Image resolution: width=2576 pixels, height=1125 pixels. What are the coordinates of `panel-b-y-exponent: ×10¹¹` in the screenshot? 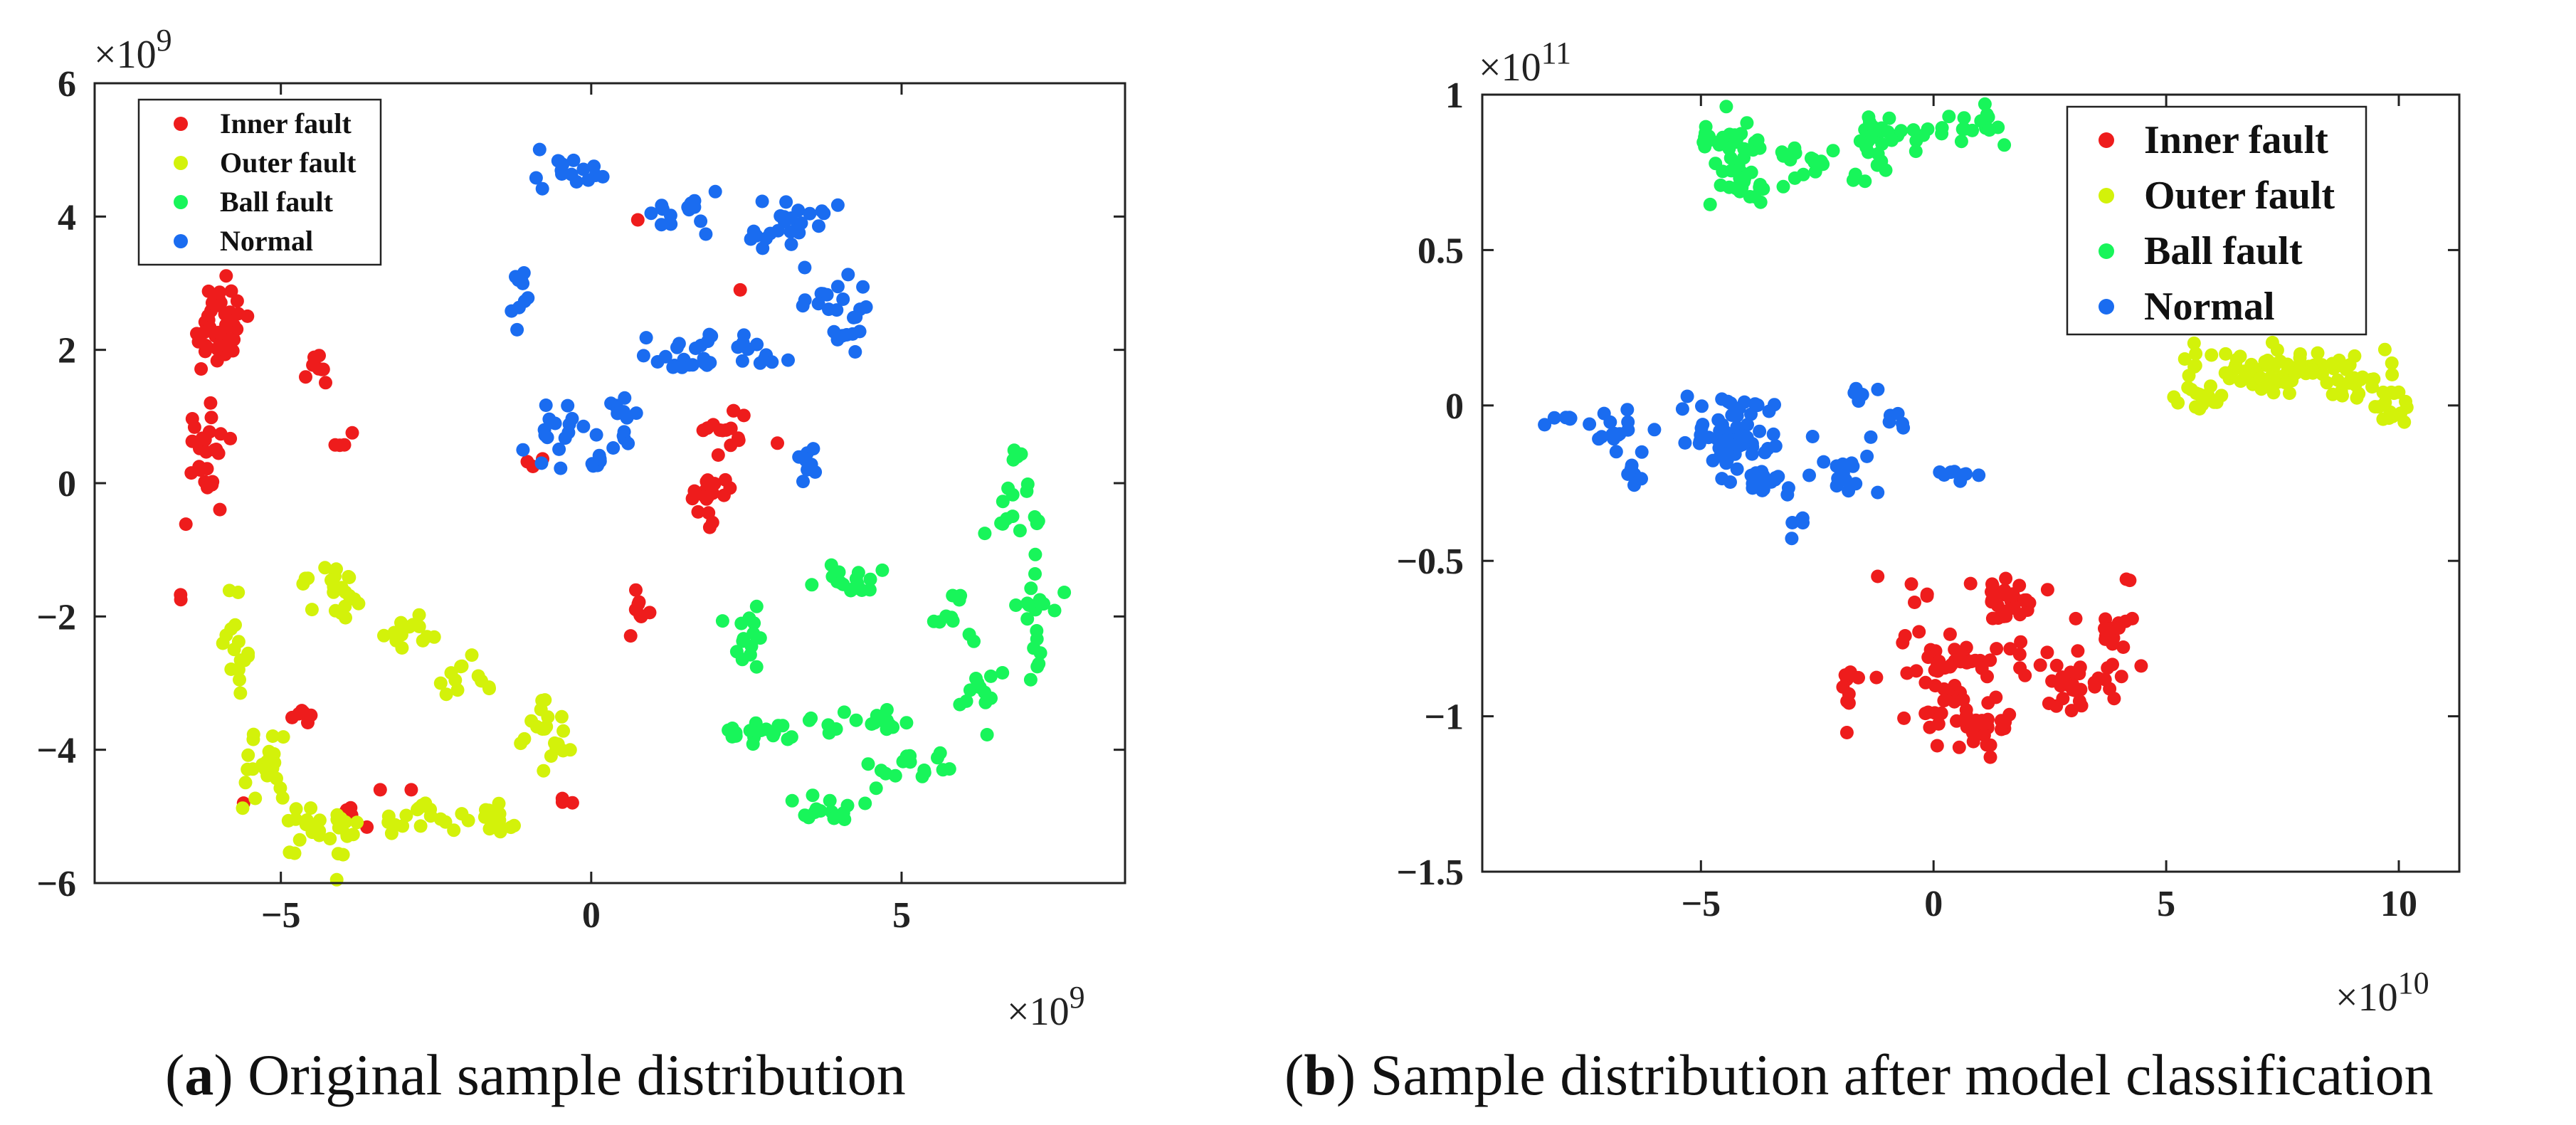 It's located at (1525, 63).